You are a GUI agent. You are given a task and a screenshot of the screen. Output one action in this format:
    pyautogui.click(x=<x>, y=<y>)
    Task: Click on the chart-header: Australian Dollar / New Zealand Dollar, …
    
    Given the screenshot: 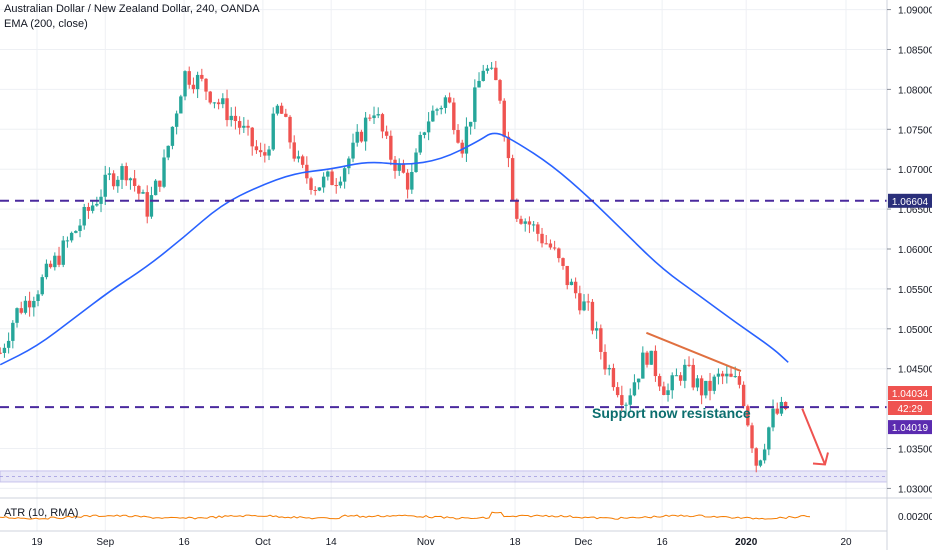 What is the action you would take?
    pyautogui.click(x=132, y=17)
    